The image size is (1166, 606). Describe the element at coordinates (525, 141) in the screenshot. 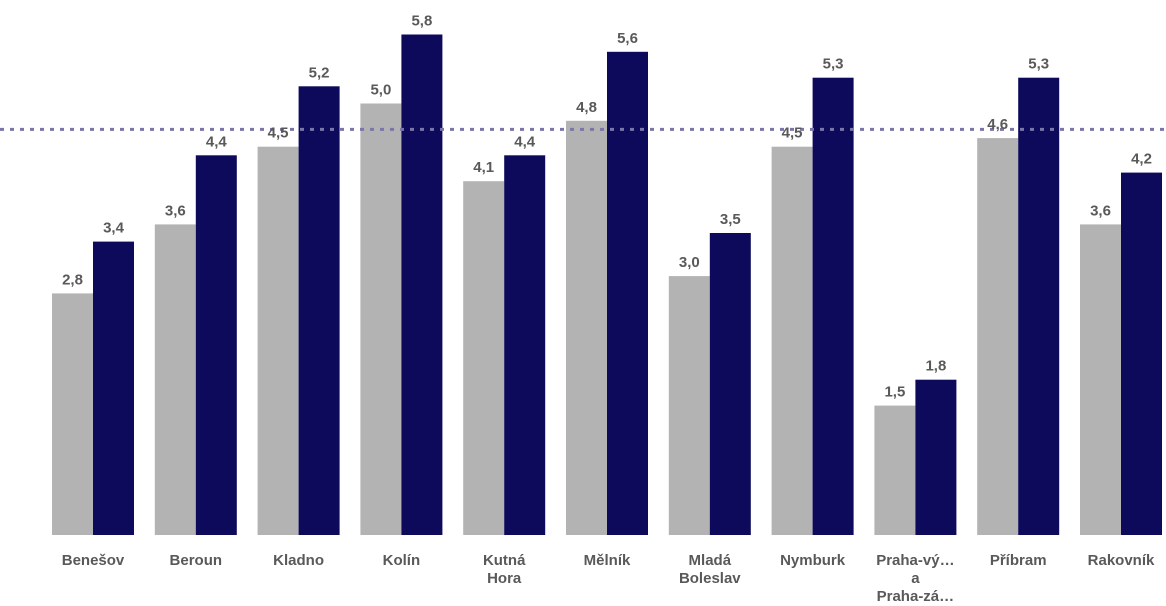

I see `data-label-series2-4: 4,4` at that location.